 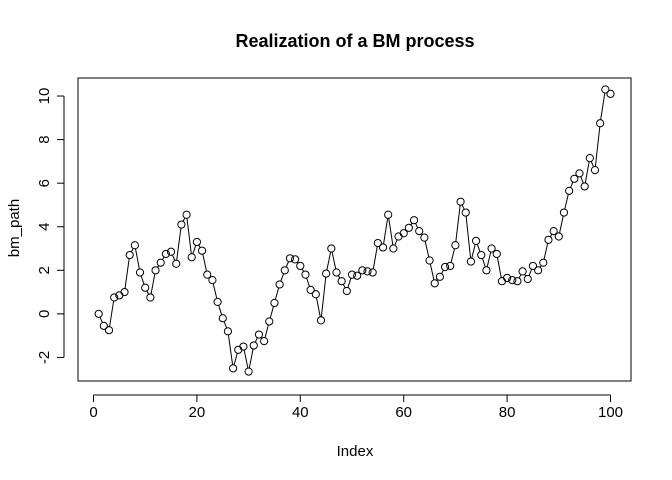 What do you see at coordinates (44, 357) in the screenshot?
I see `y-tick-label: -2` at bounding box center [44, 357].